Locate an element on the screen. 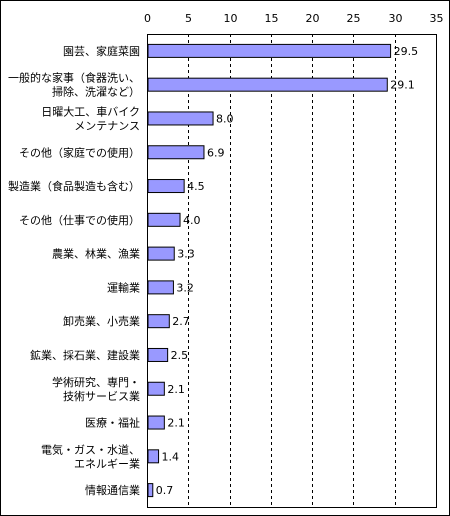 The image size is (450, 516). category-label: 製造業（食品製造も含む） is located at coordinates (74, 186).